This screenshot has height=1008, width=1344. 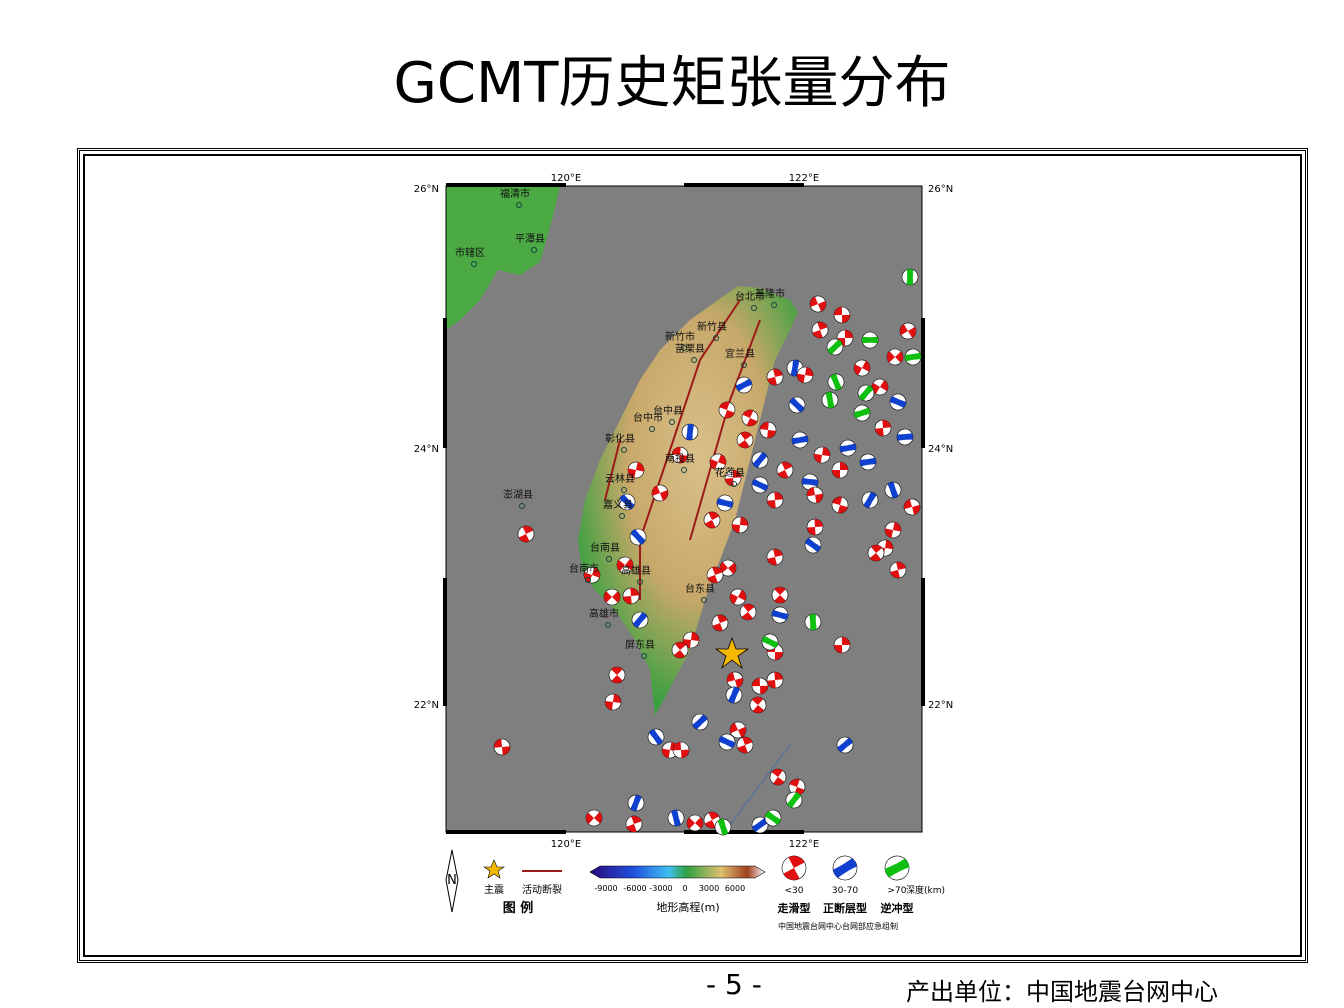 I want to click on place-label: 高雄市, so click(x=604, y=613).